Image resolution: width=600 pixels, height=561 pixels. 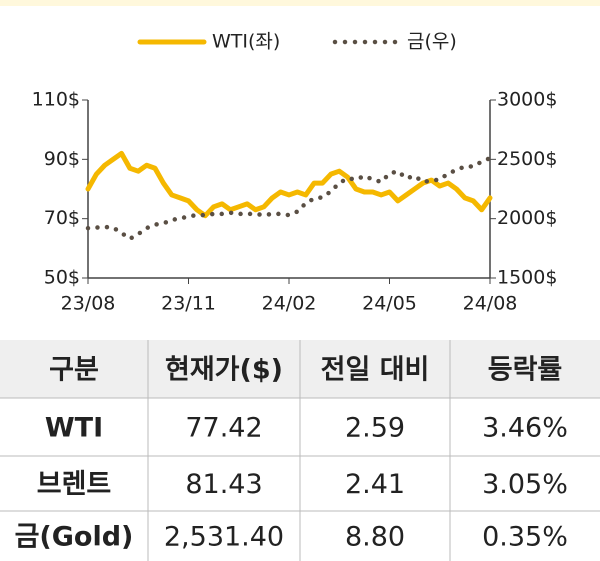 I want to click on legend-label: 금(우), so click(x=432, y=42).